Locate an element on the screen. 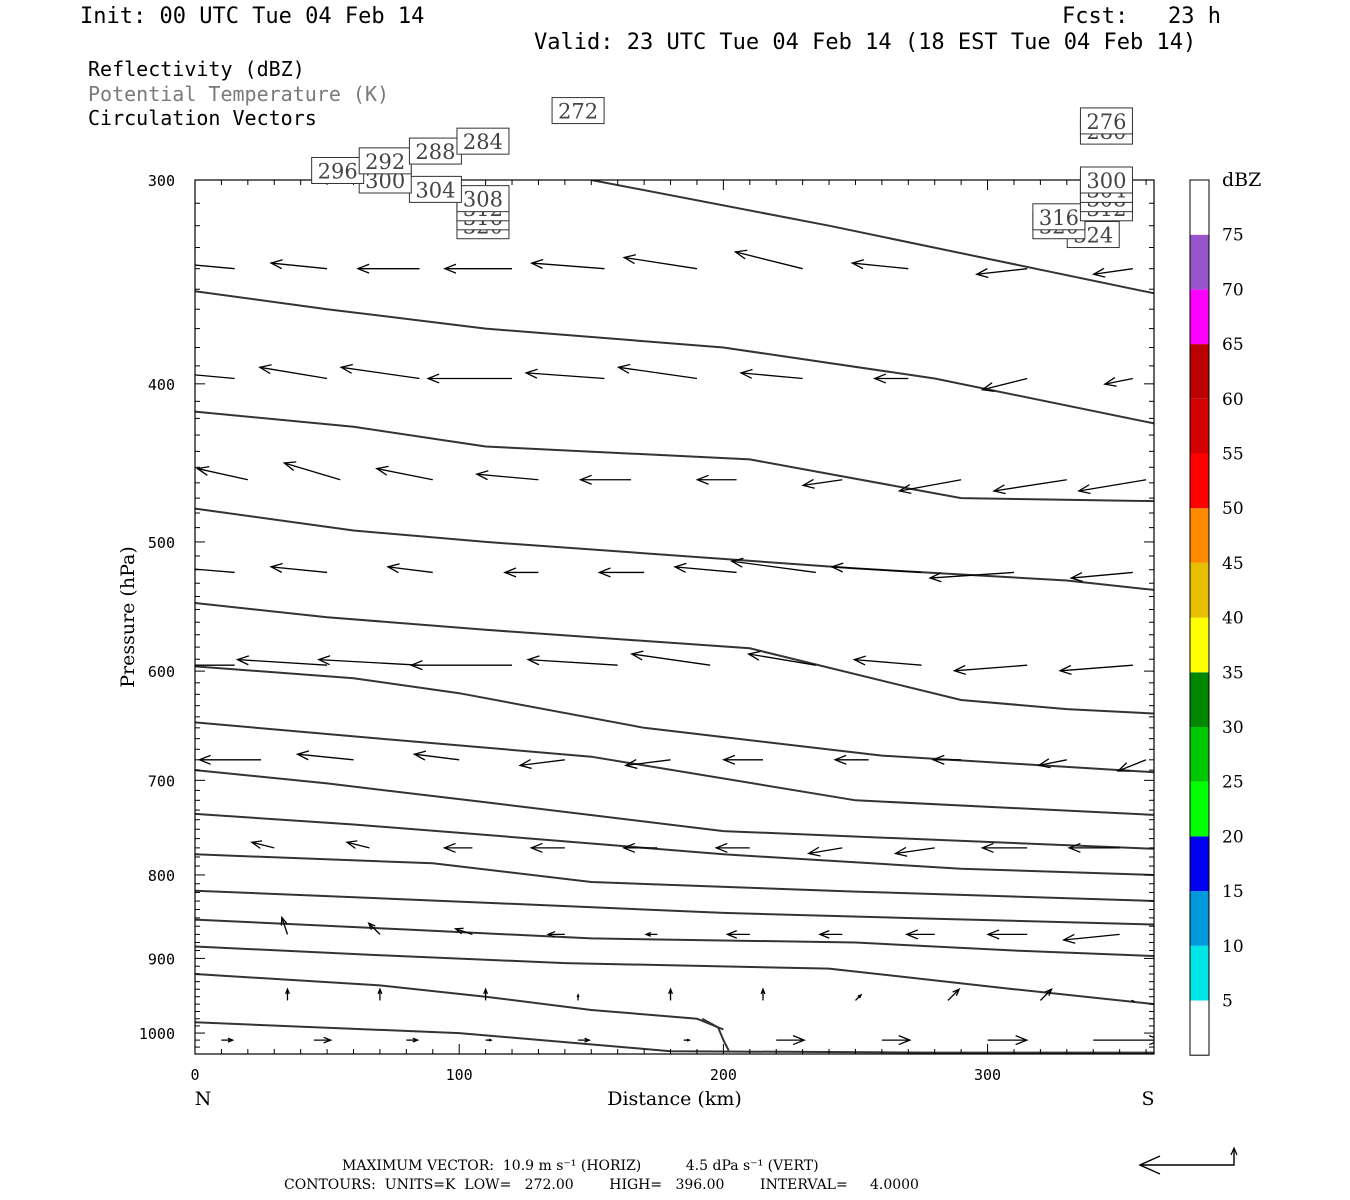 Image resolution: width=1350 pixels, height=1200 pixels. max-vector-head-vertical is located at coordinates (1234, 1151).